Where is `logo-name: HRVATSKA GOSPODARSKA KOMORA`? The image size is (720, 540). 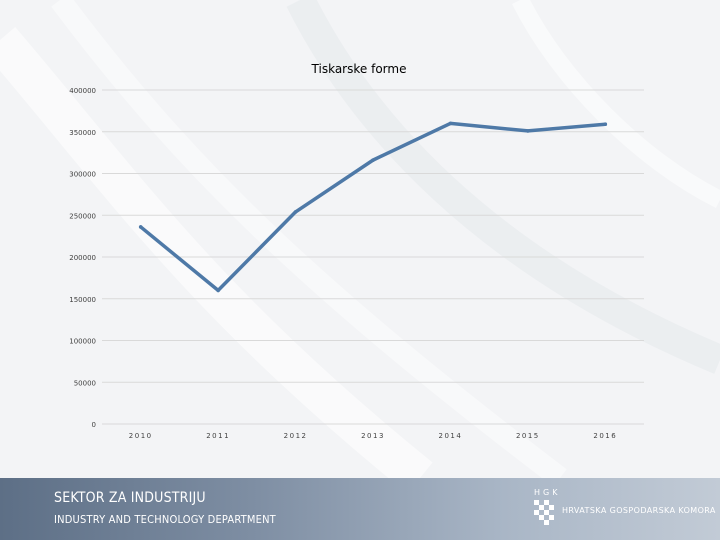
logo-name: HRVATSKA GOSPODARSKA KOMORA is located at coordinates (639, 510).